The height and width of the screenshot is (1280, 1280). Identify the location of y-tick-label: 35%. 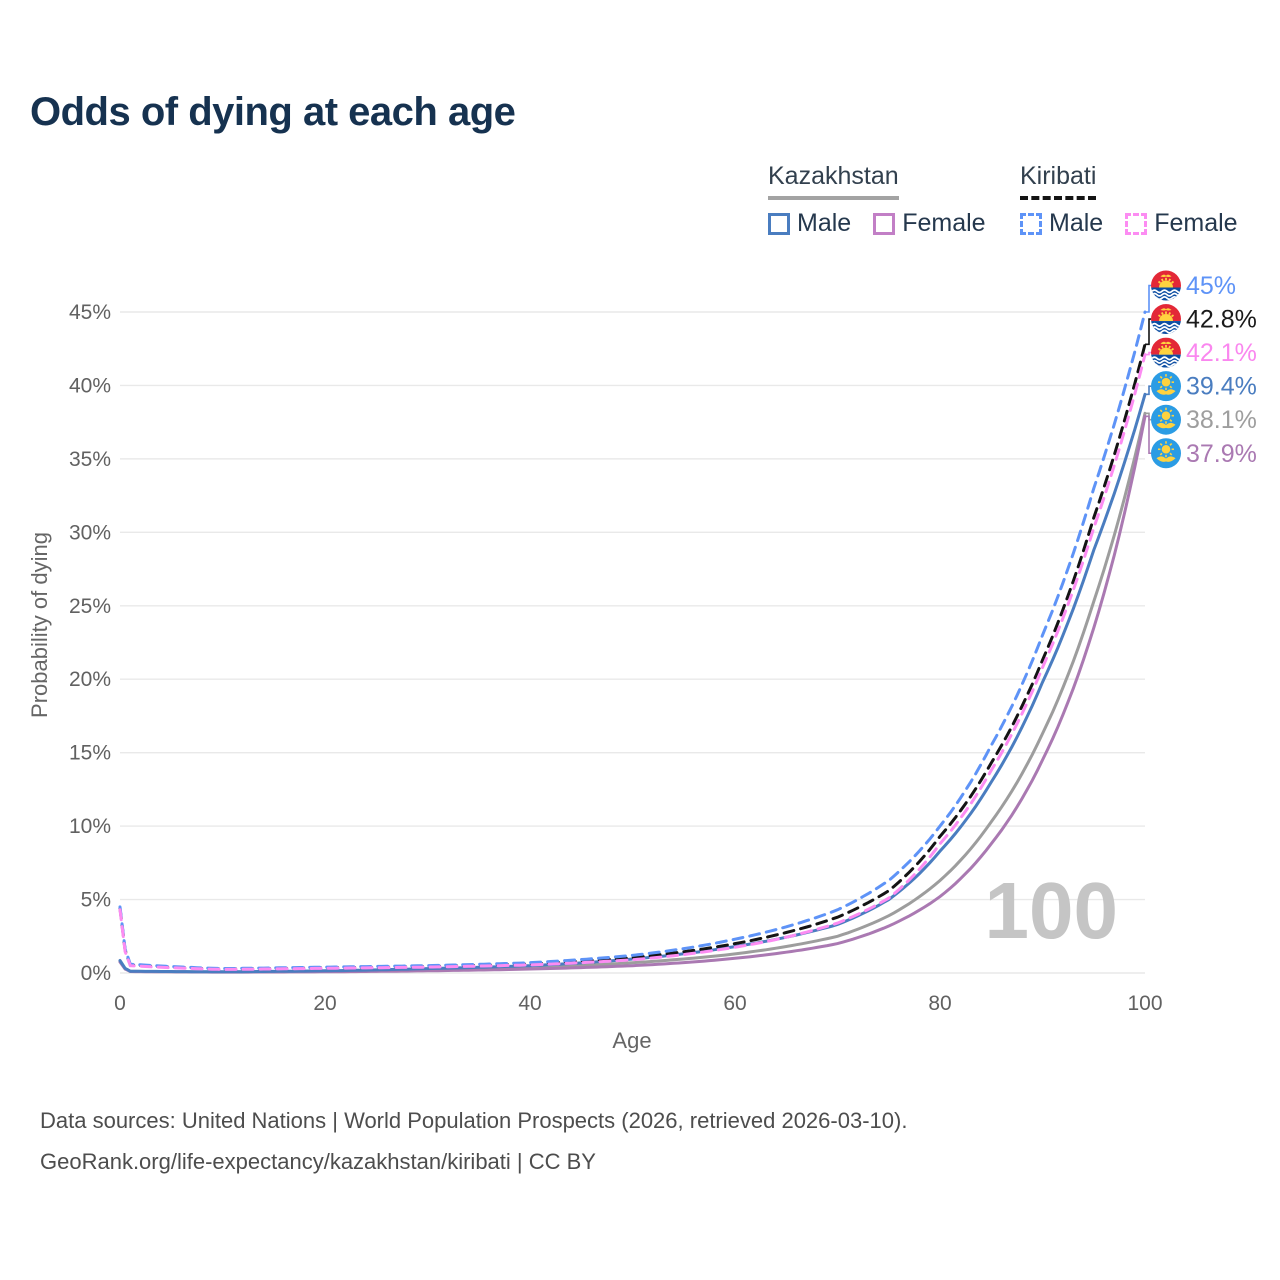
(90, 459).